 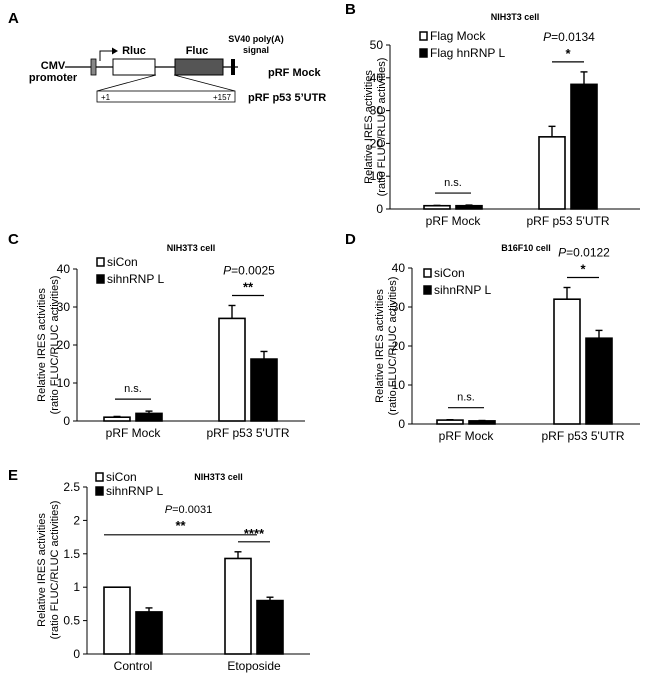 What do you see at coordinates (467, 53) in the screenshot?
I see `legend-label: Flag hnRNP L` at bounding box center [467, 53].